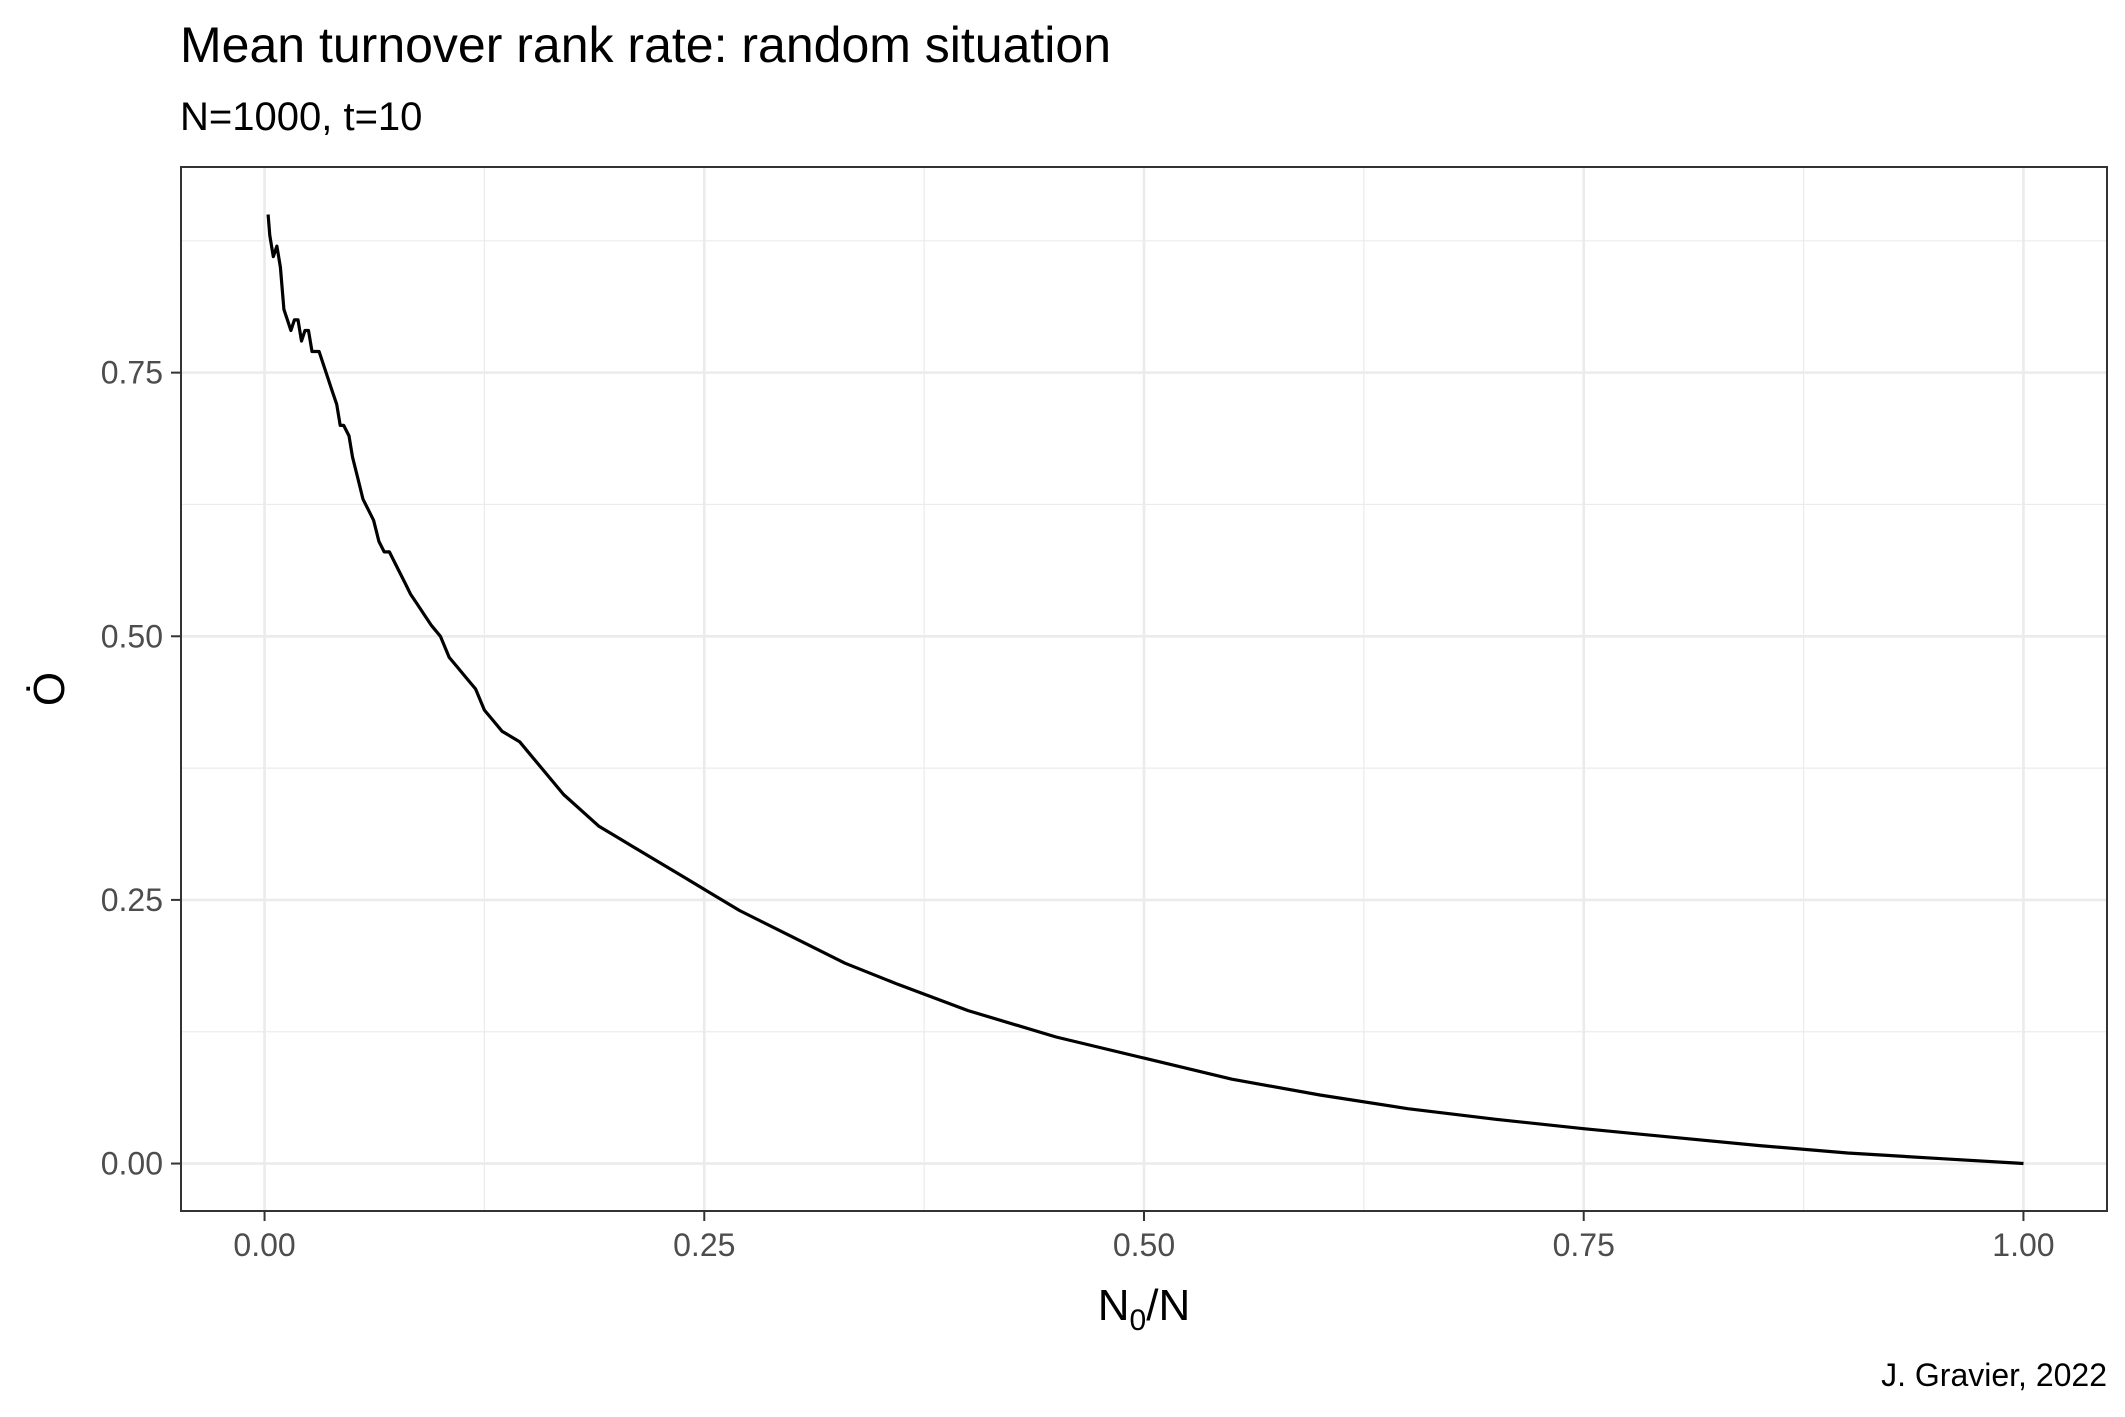 This screenshot has width=2125, height=1417. Describe the element at coordinates (132, 373) in the screenshot. I see `y-tick-label: 0.75` at that location.